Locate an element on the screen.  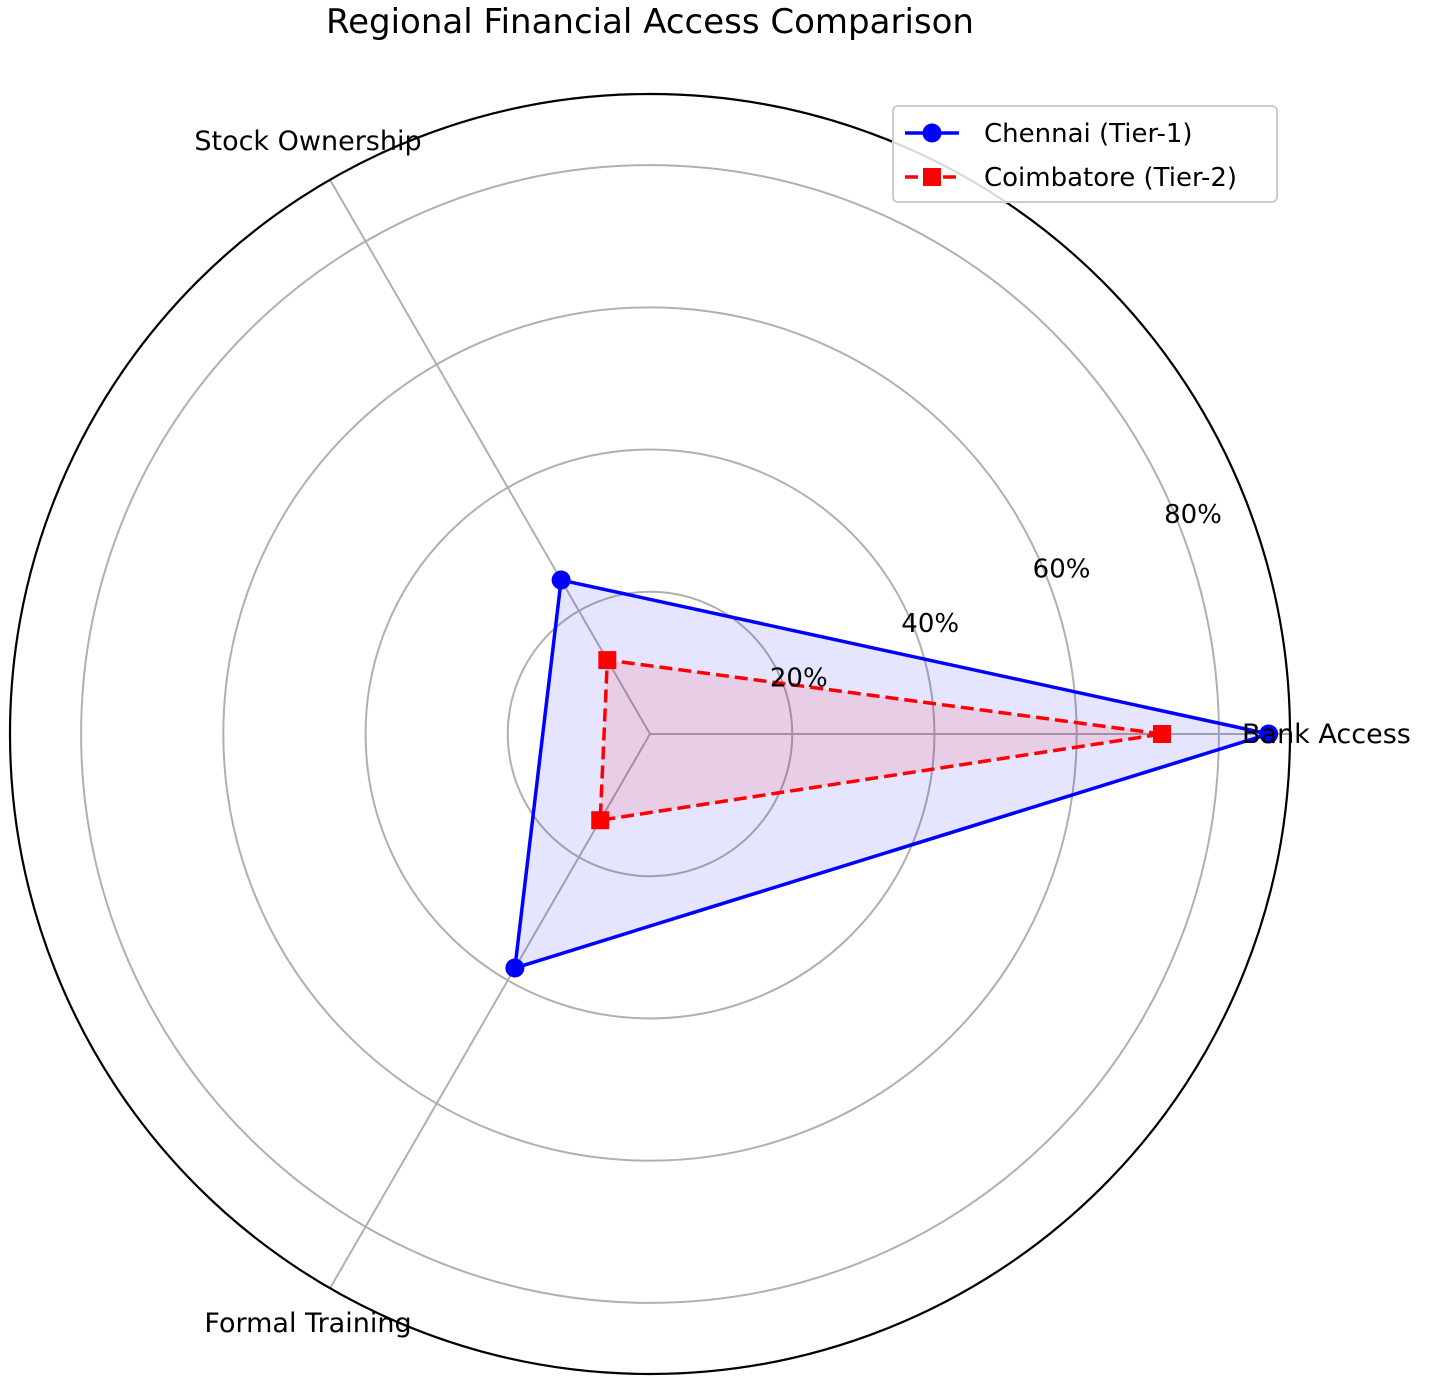
category-label: Stock Ownership is located at coordinates (307, 141).